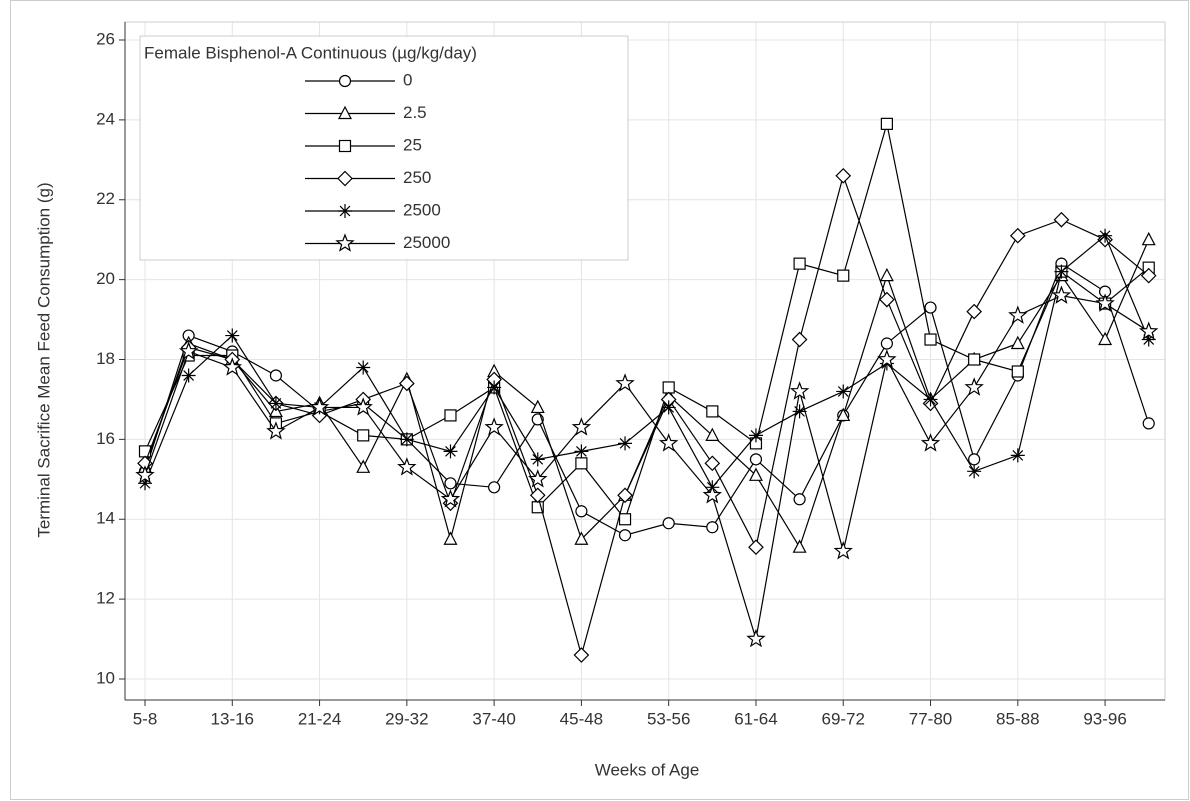 Image resolution: width=1190 pixels, height=801 pixels. I want to click on x-tick-label: 29-32, so click(406, 718).